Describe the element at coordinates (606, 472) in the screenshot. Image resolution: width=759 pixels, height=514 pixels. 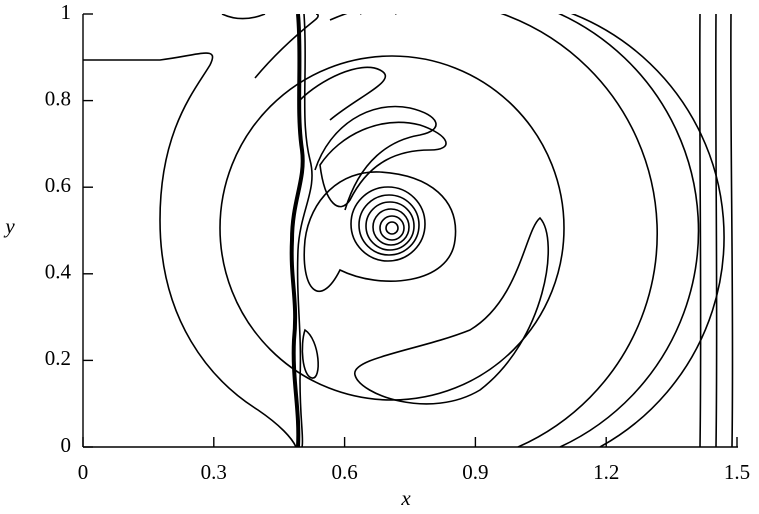
I see `x-tick-label: 1.2` at that location.